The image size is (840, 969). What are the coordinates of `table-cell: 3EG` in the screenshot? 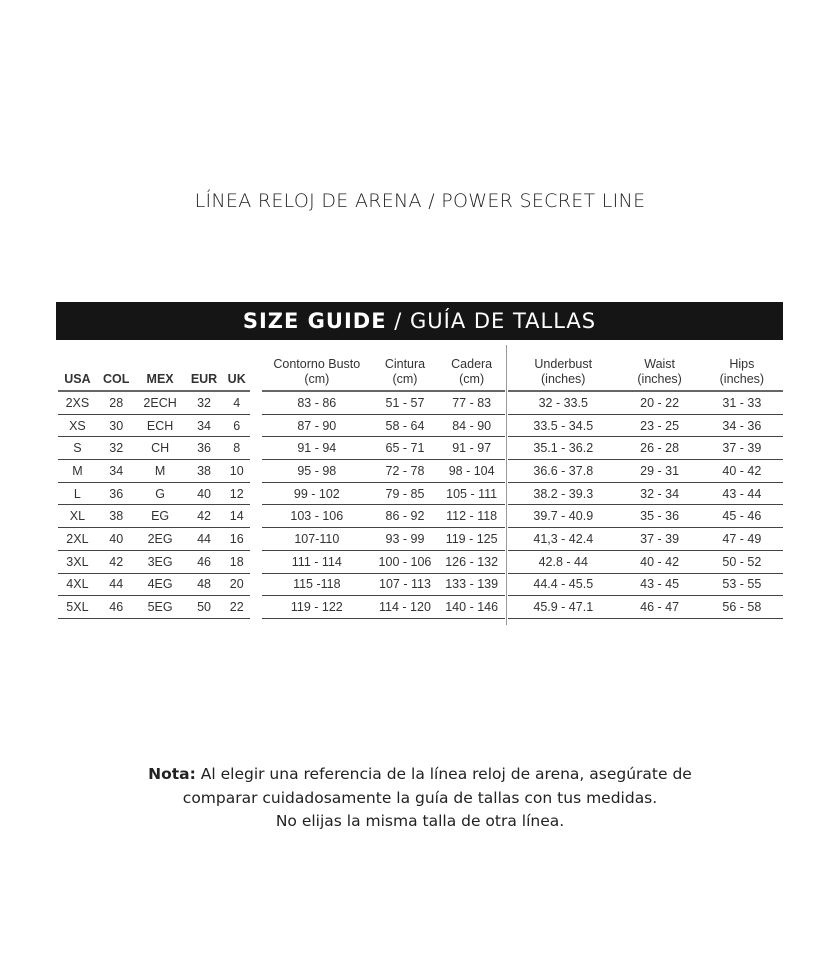 It's located at (160, 562).